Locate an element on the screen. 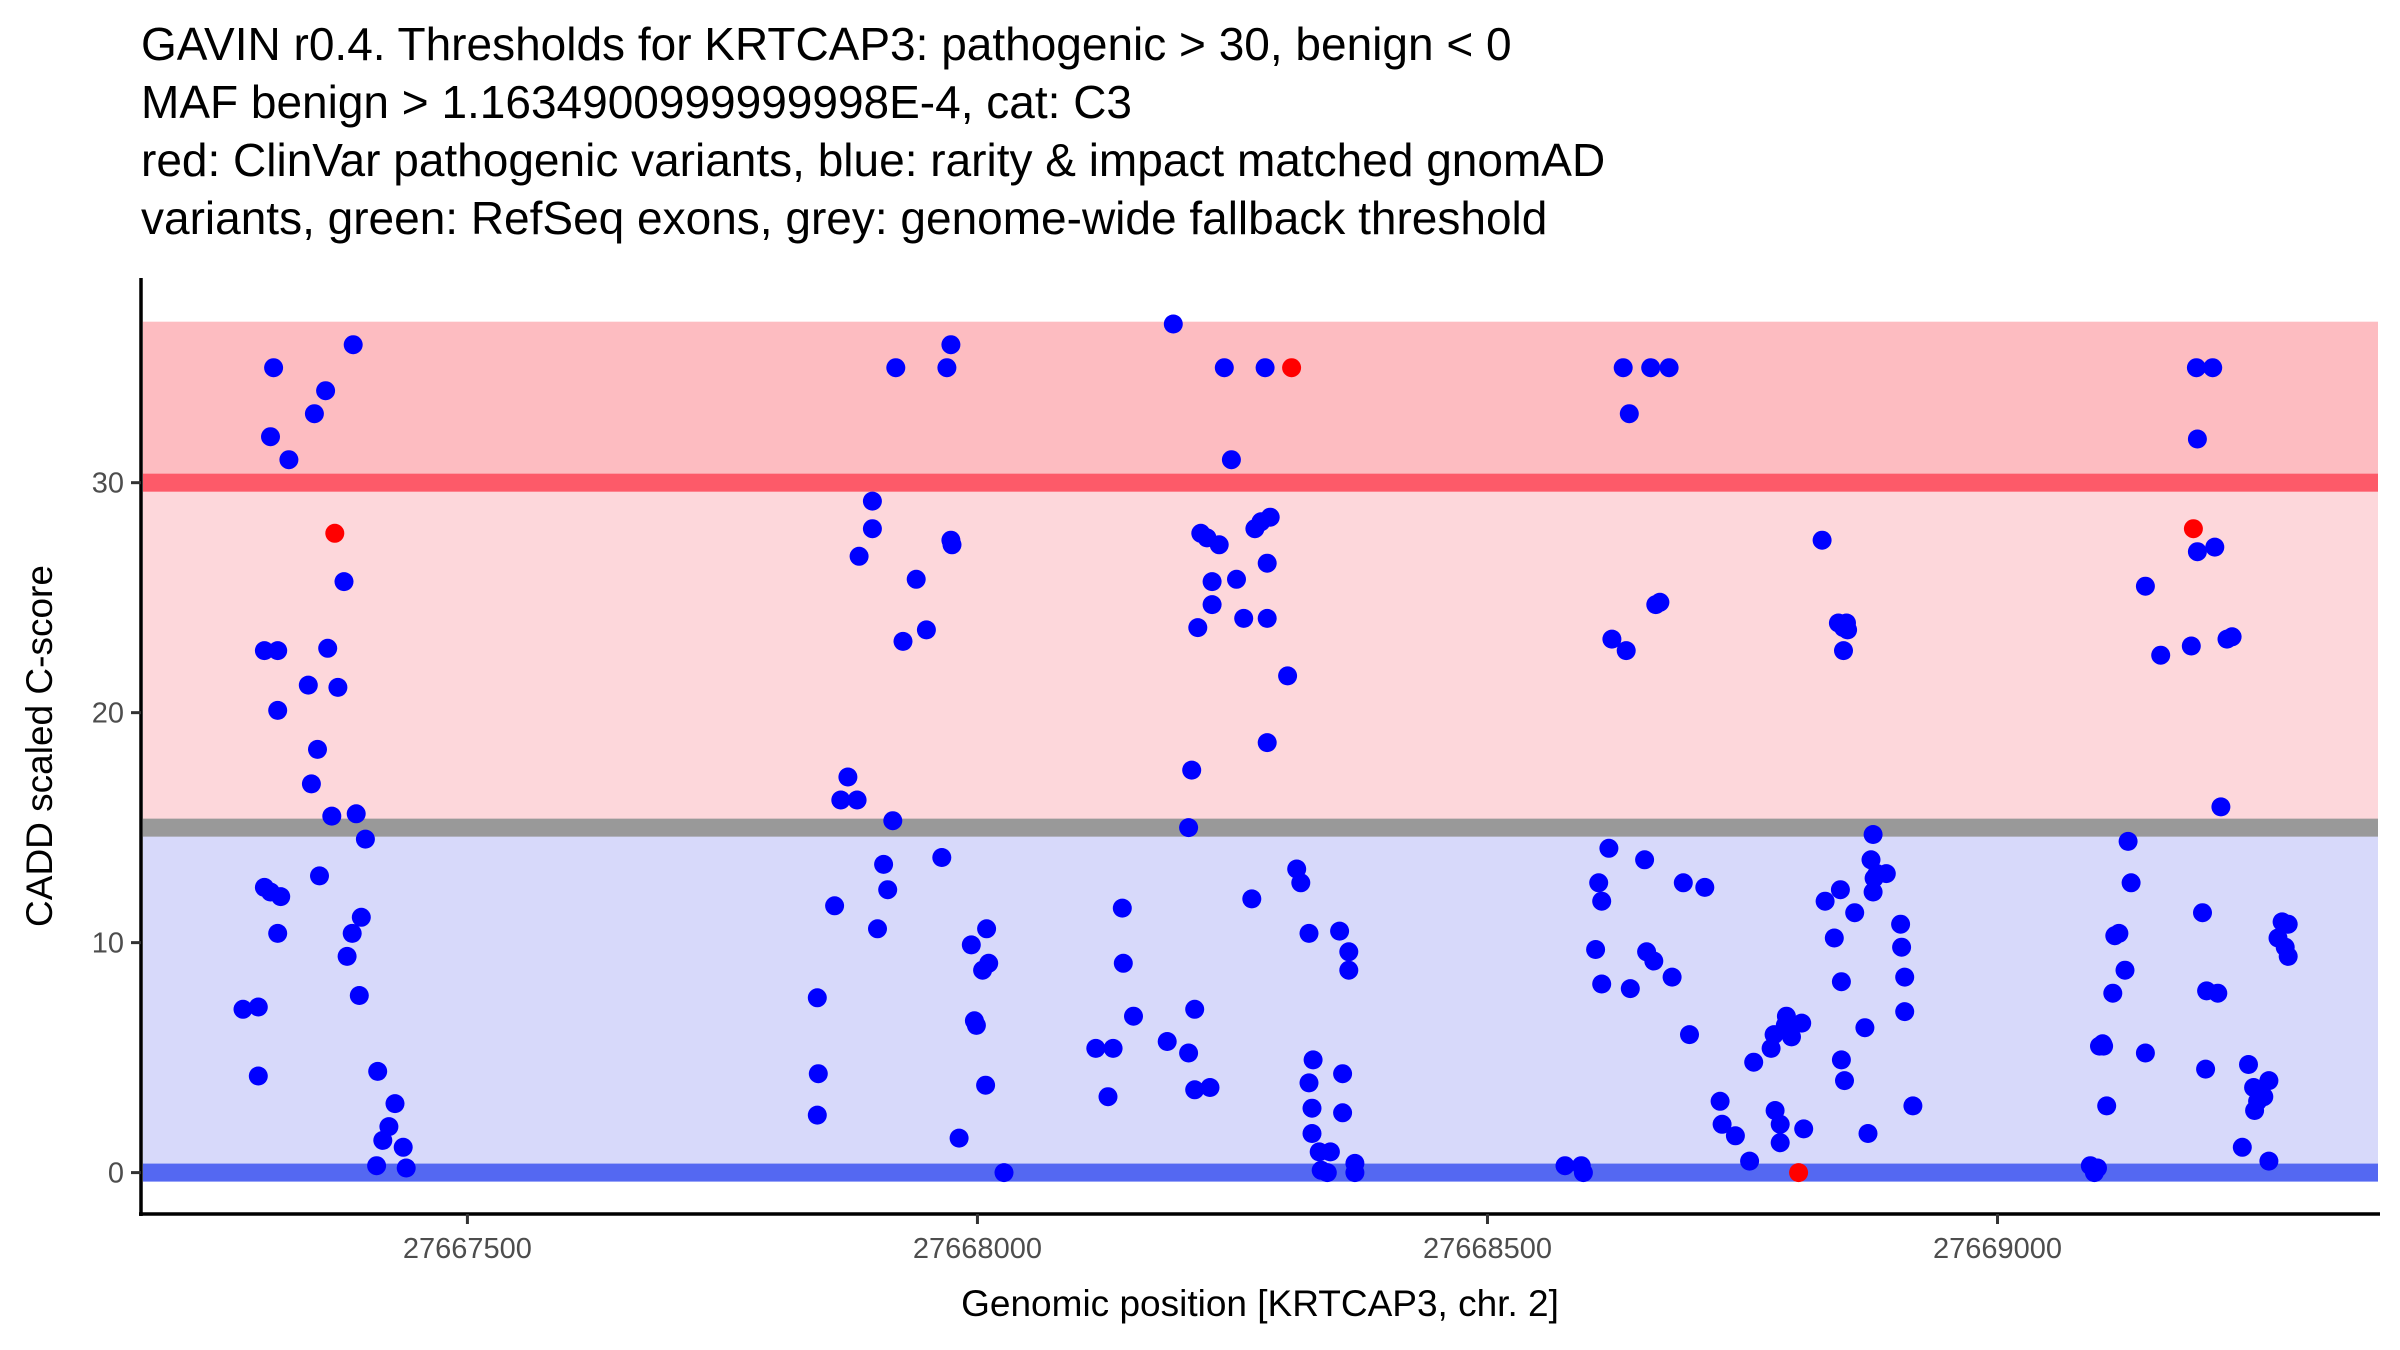 The image size is (2400, 1350). x-tick-label: 27668000 is located at coordinates (977, 1249).